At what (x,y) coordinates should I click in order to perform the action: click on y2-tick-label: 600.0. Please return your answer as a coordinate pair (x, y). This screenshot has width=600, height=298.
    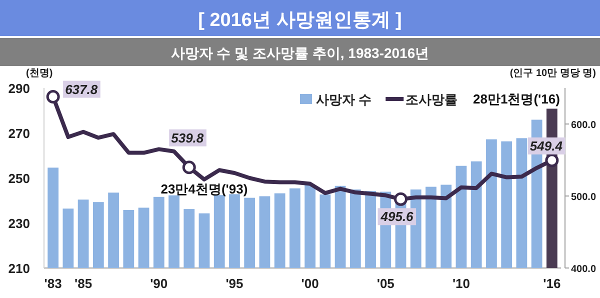
    Looking at the image, I should click on (583, 125).